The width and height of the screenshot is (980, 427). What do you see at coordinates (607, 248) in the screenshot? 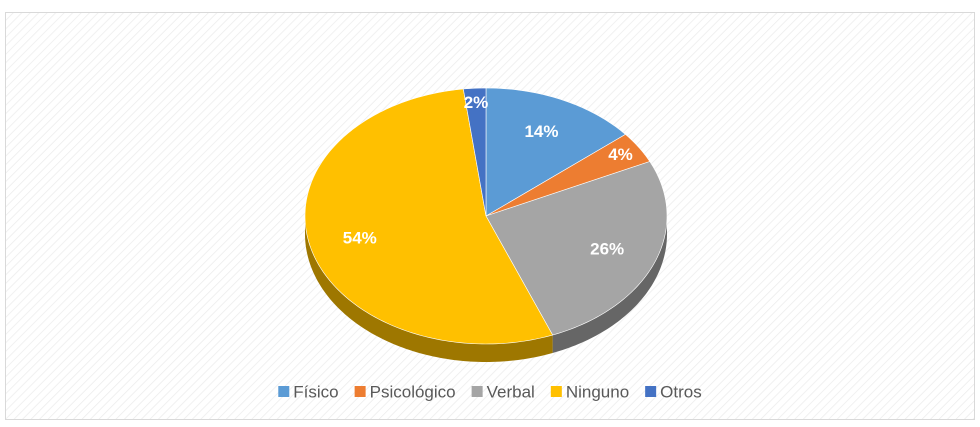
I see `data-label: 26%` at bounding box center [607, 248].